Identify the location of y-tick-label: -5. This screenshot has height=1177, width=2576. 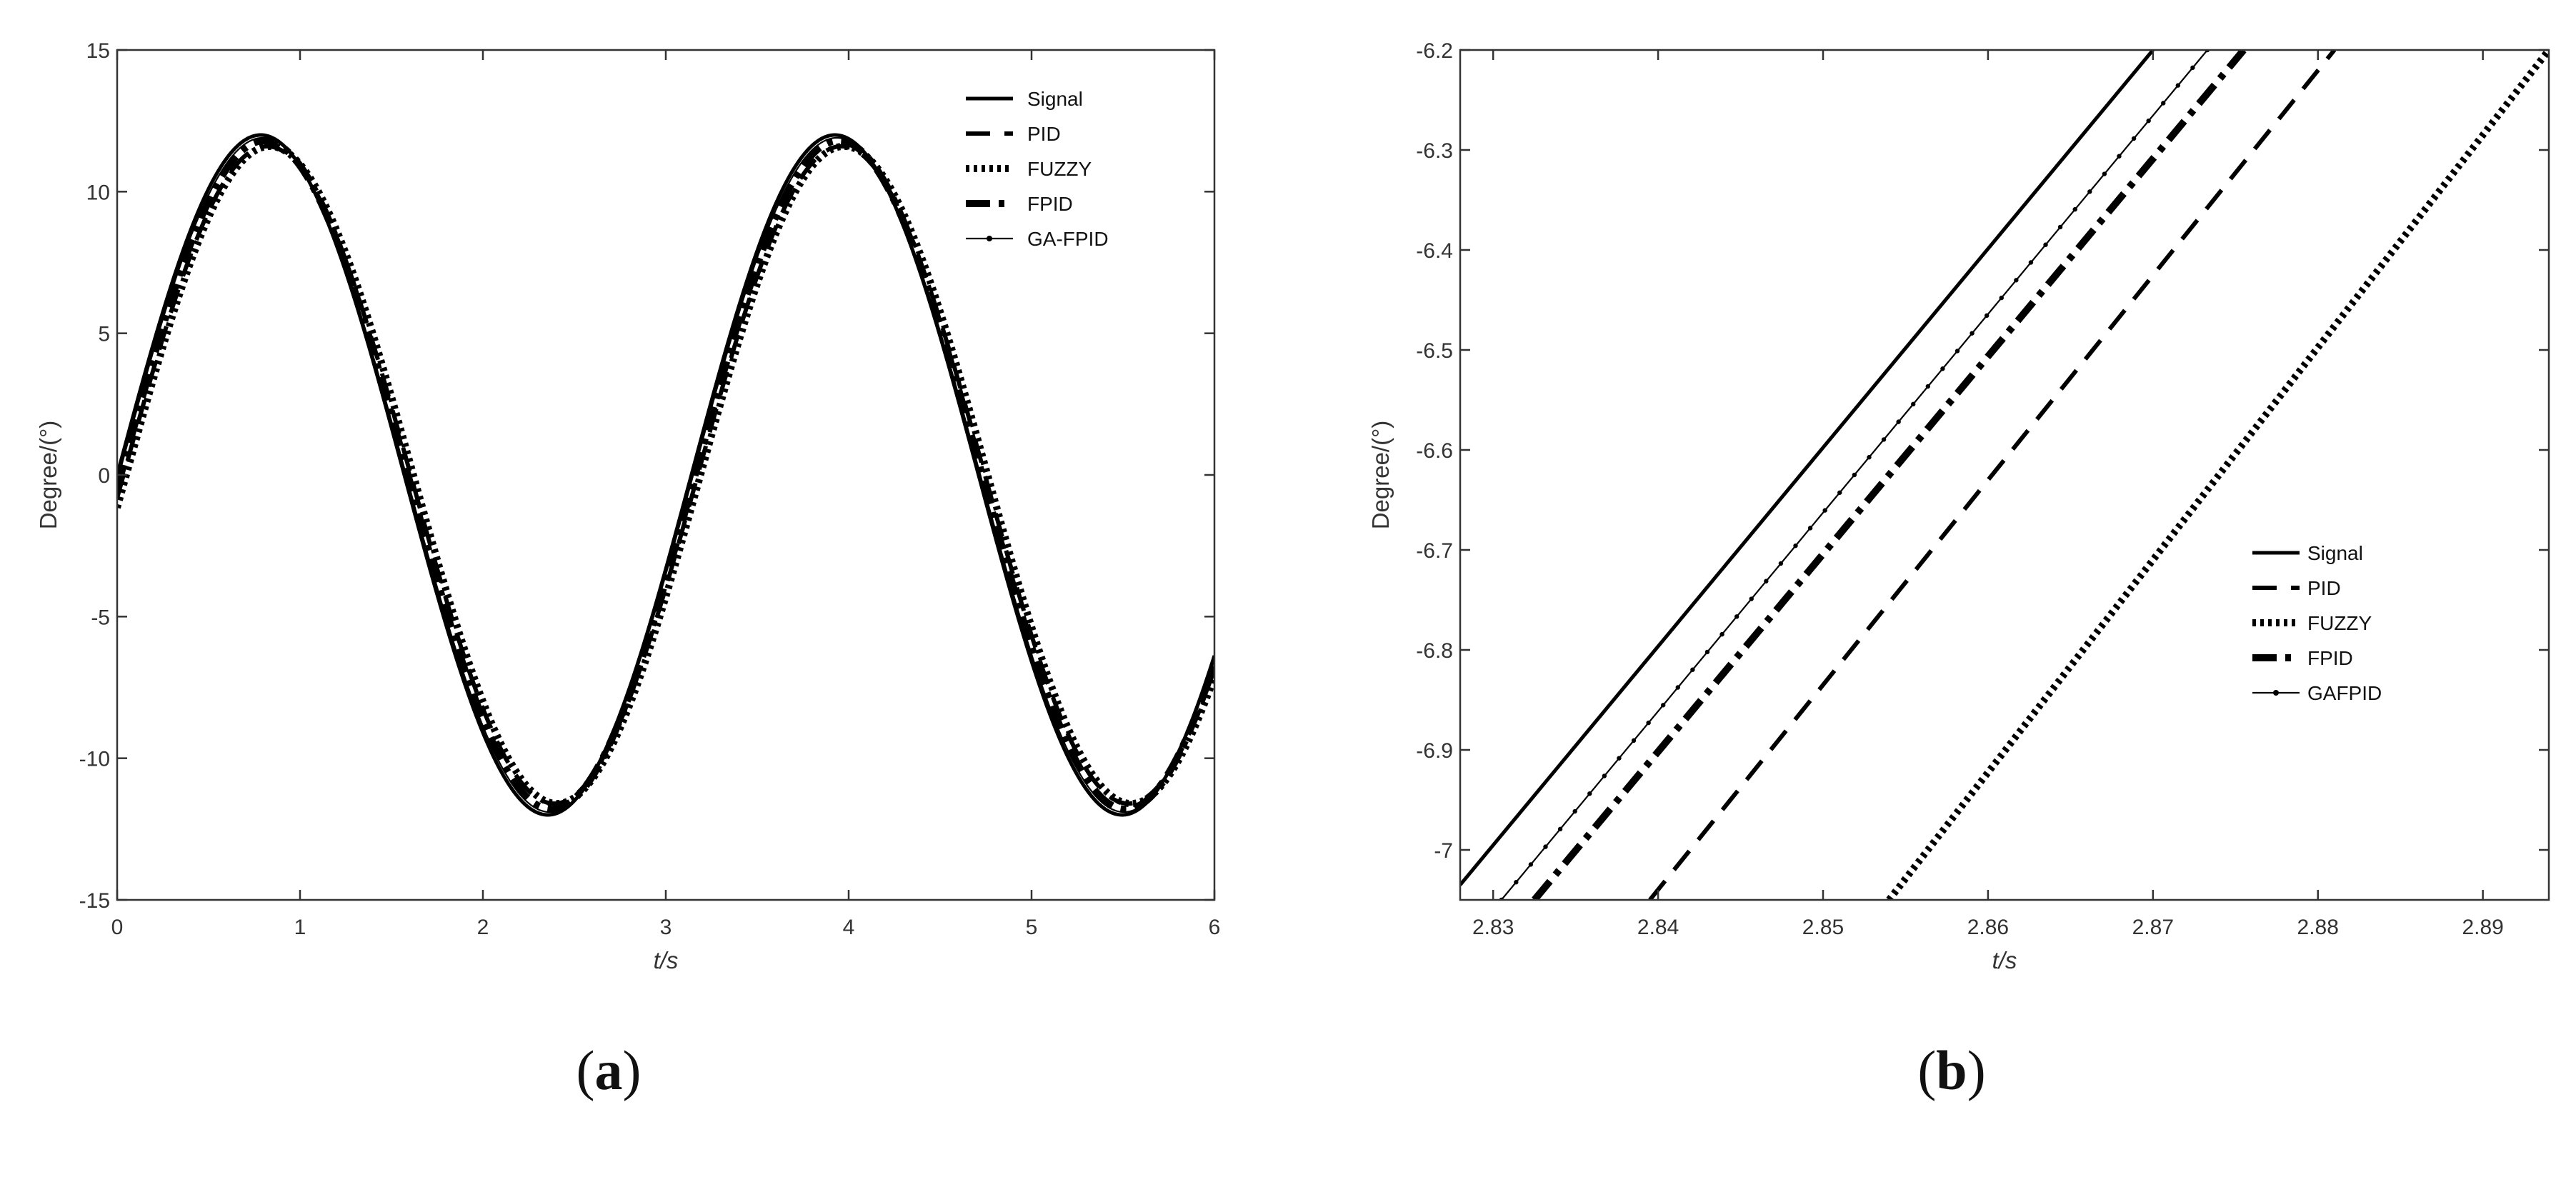
(100, 617).